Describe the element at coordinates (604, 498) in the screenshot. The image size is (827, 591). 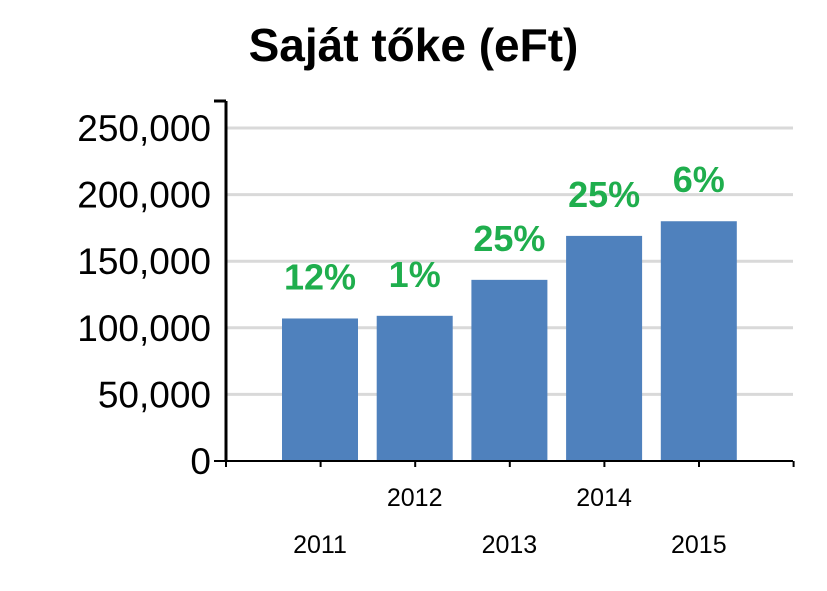
I see `x-tick-label: 2014` at that location.